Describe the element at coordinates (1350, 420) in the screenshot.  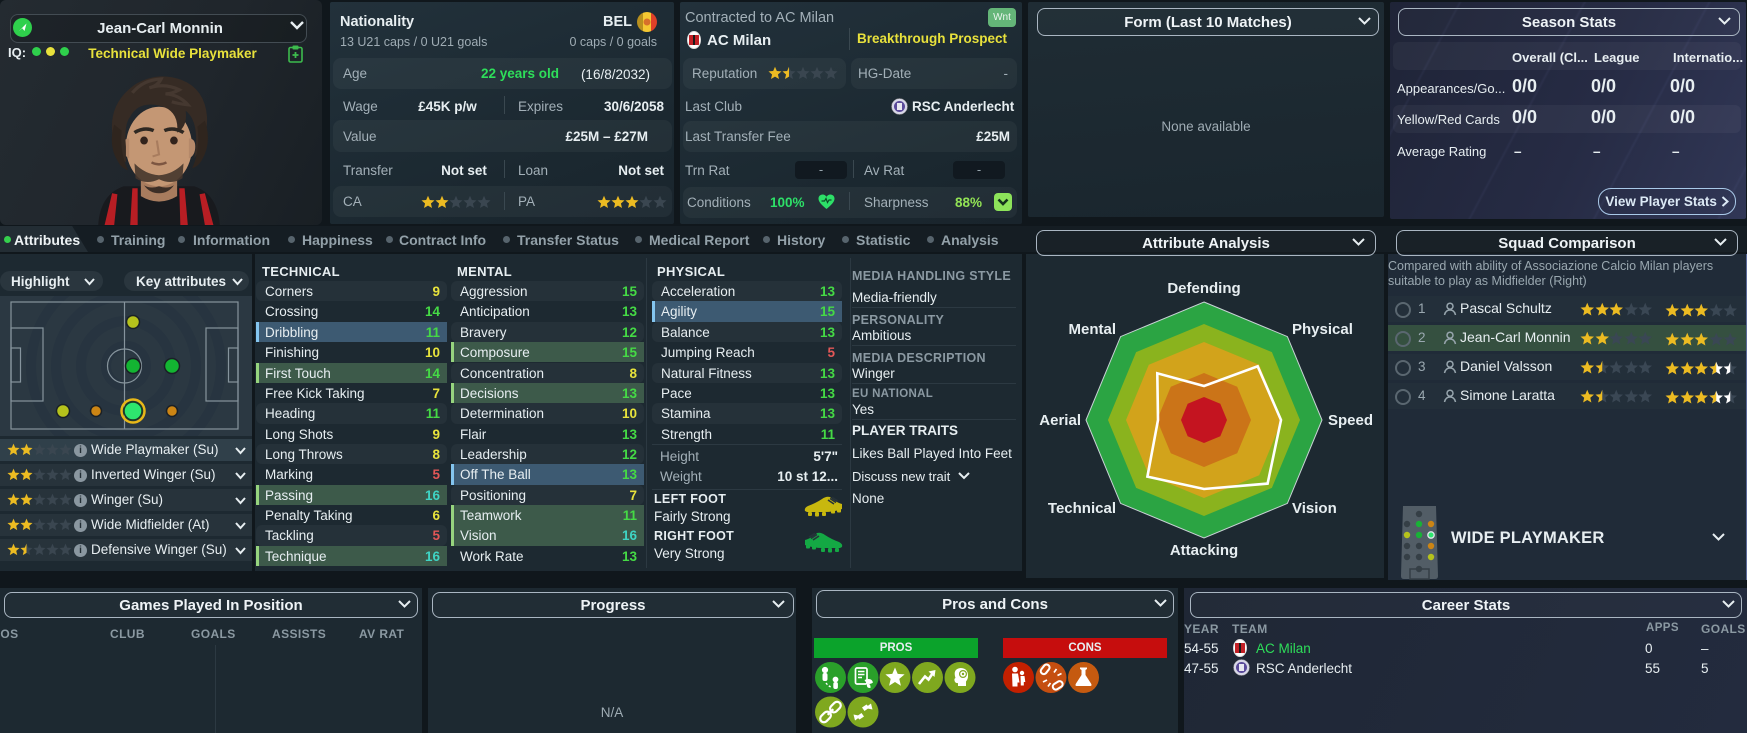
I see `svg-text: Speed` at that location.